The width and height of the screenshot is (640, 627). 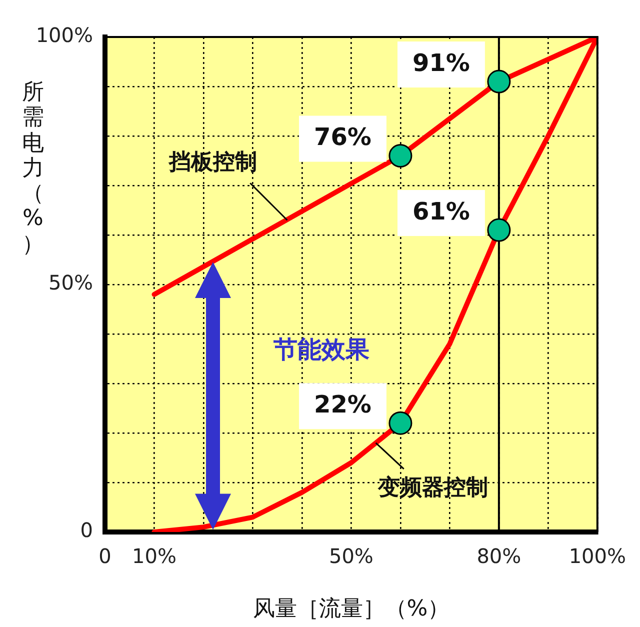 I want to click on annotation: 变频器控制, so click(x=432, y=487).